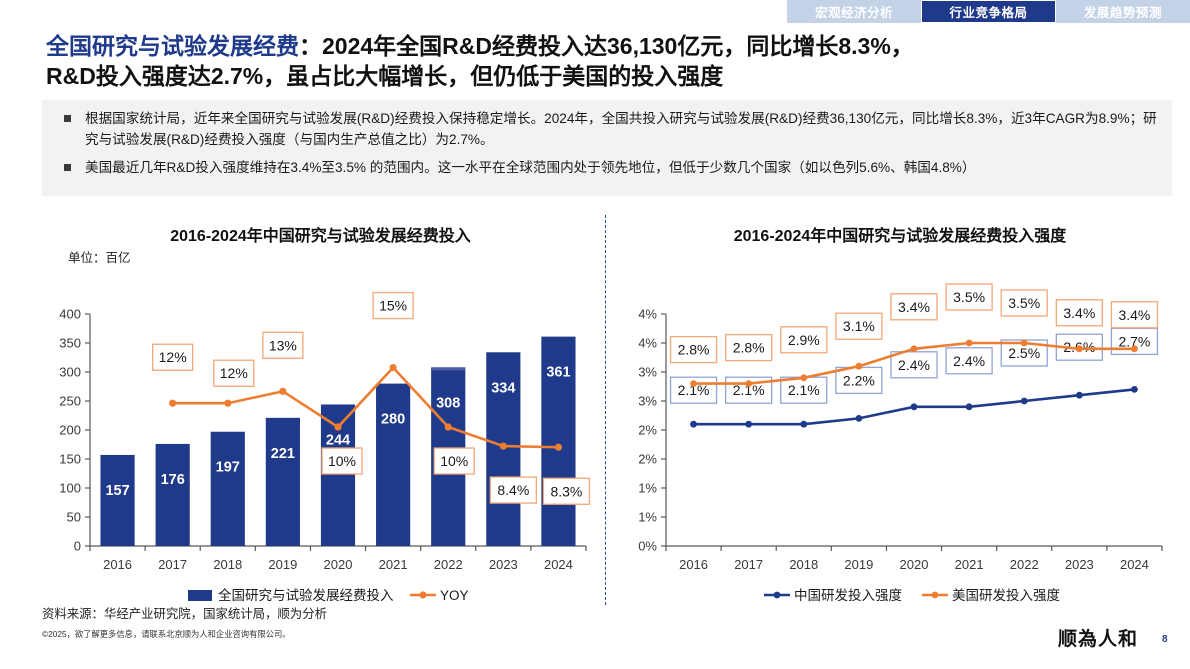  I want to click on intensity-callout-label: 2.2%, so click(859, 380).